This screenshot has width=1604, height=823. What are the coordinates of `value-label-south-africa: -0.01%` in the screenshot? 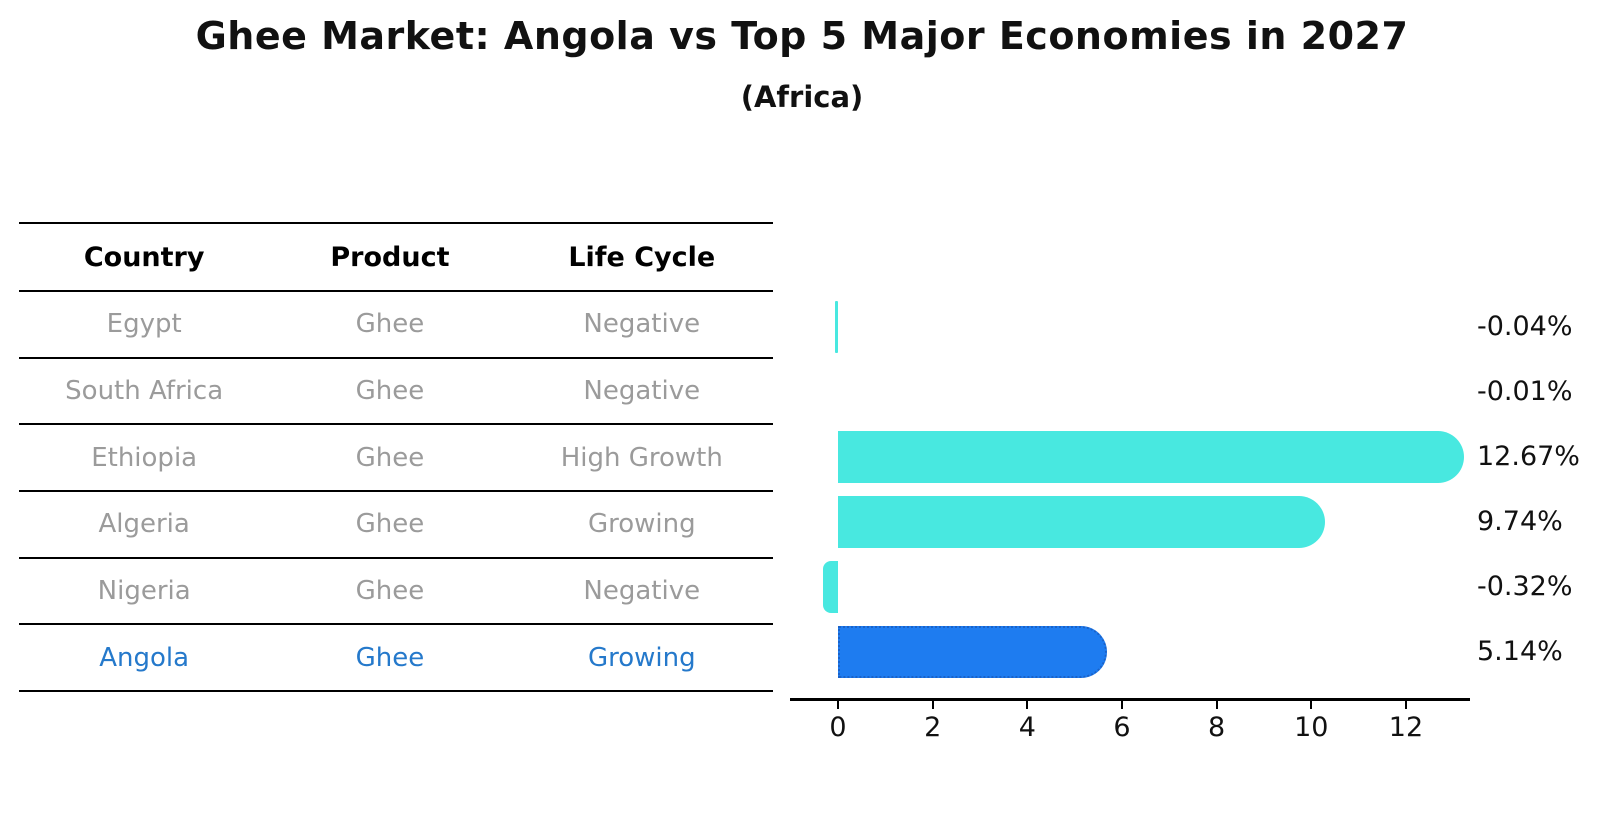 It's located at (1525, 391).